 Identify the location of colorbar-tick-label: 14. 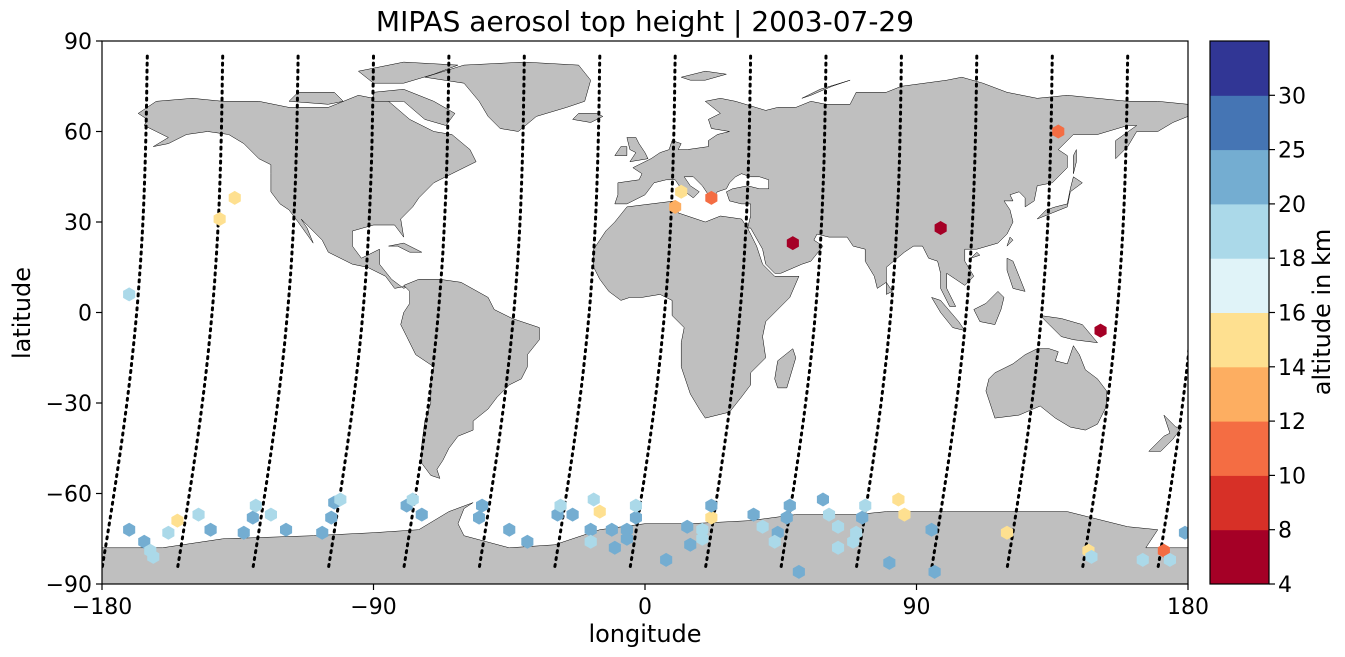
(1292, 368).